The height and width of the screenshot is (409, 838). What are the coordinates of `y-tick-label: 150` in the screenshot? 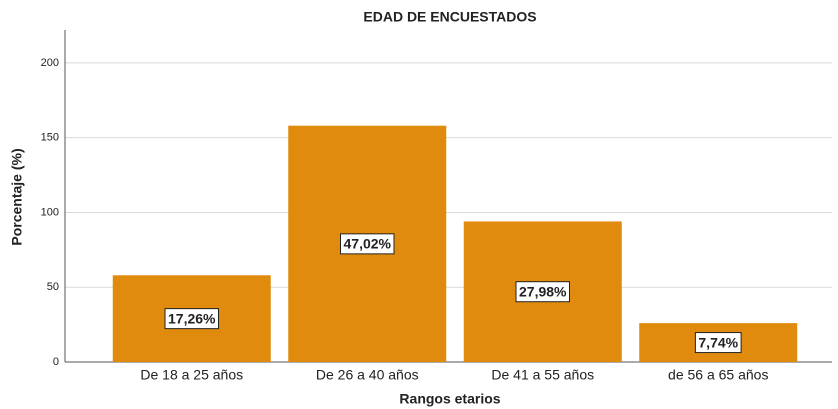 It's located at (50, 138).